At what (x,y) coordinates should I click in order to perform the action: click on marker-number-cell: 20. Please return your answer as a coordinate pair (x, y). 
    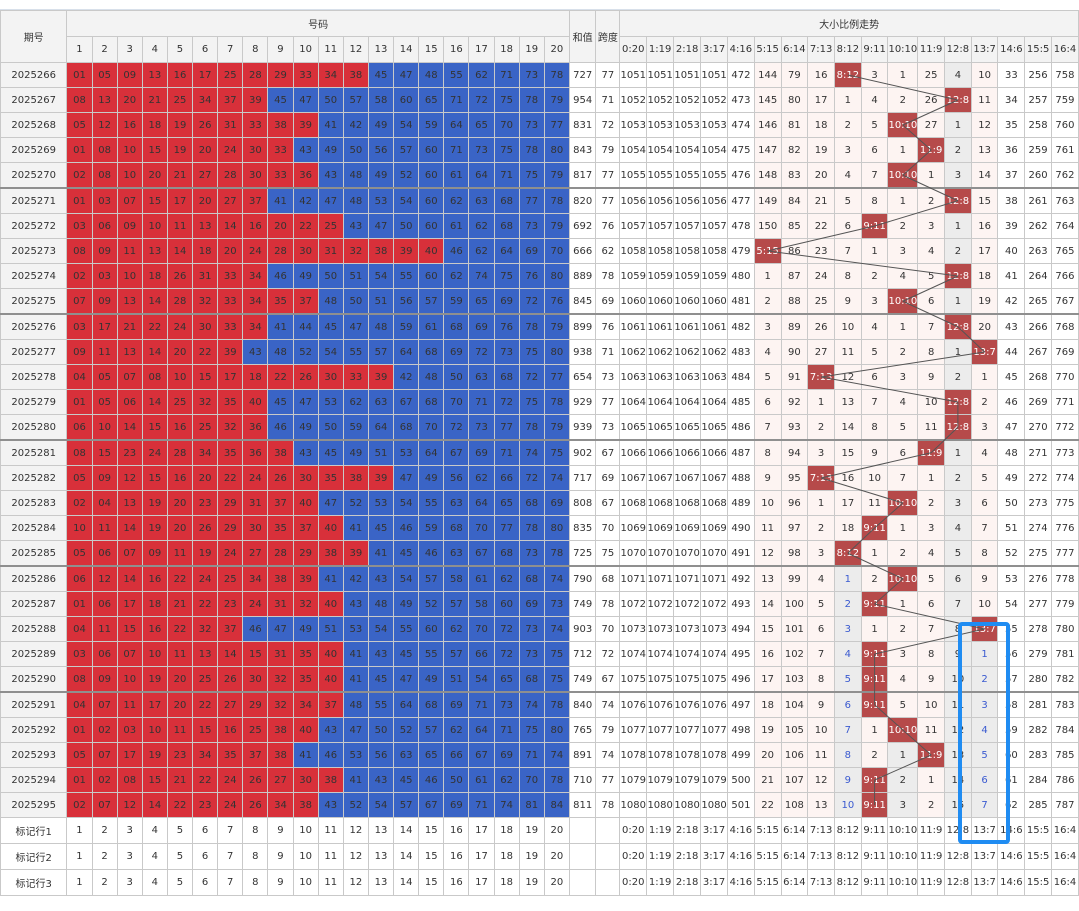
    Looking at the image, I should click on (556, 830).